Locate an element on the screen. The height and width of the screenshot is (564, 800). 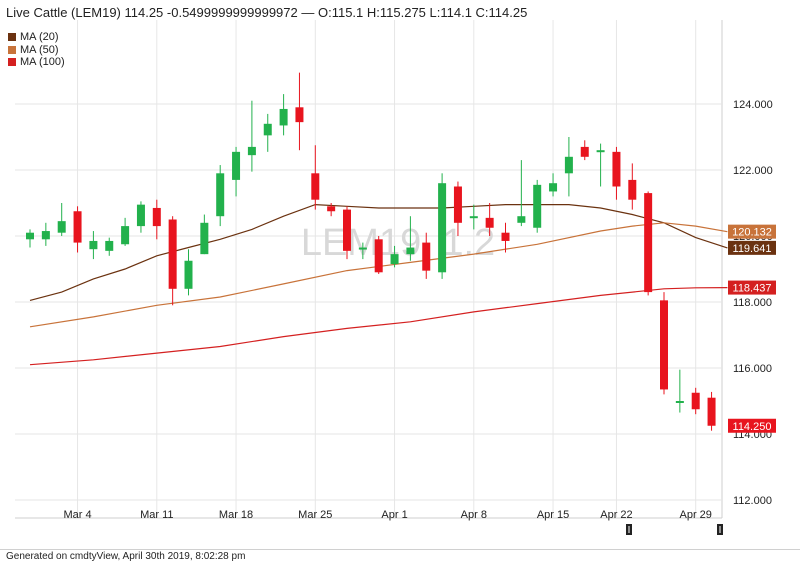
x-tick-label: Apr 15 is located at coordinates (553, 515).